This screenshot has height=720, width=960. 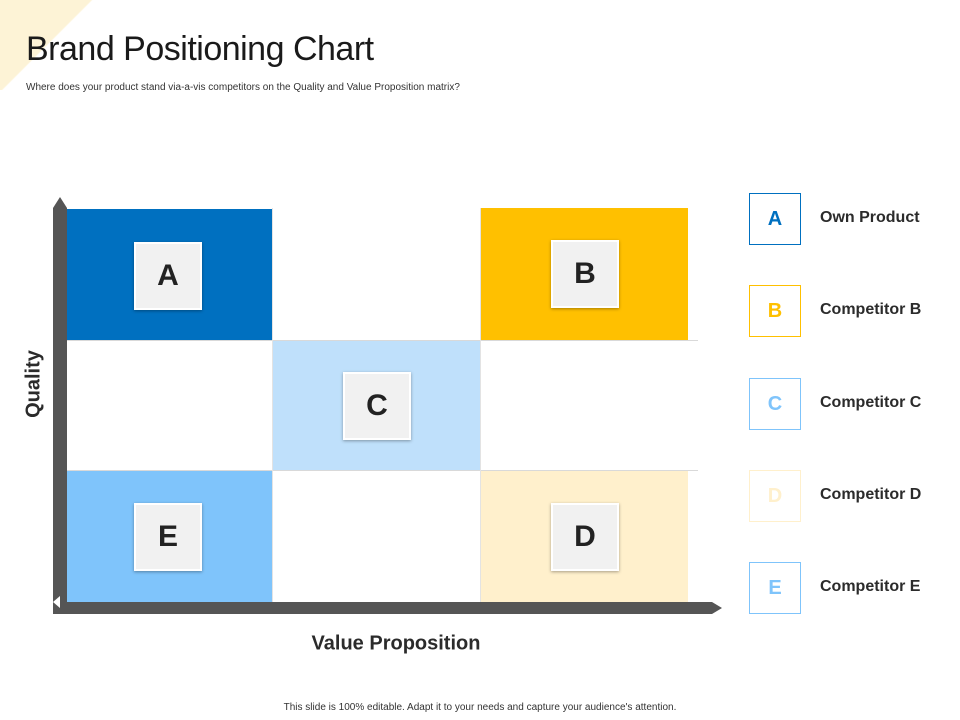 What do you see at coordinates (168, 537) in the screenshot?
I see `marker-e: E` at bounding box center [168, 537].